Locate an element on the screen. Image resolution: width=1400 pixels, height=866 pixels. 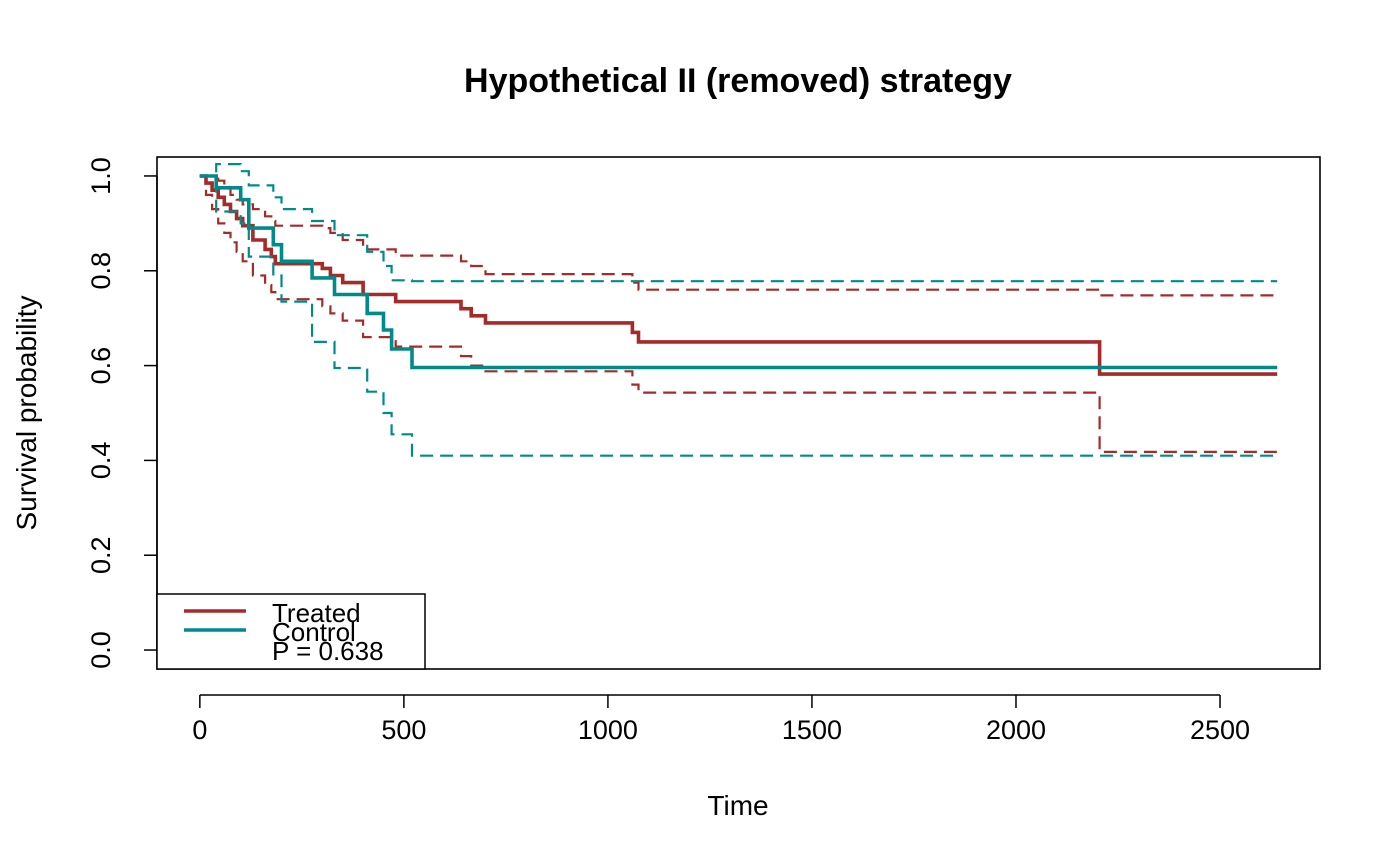
p-value-annotation: P = 0.638 is located at coordinates (328, 651).